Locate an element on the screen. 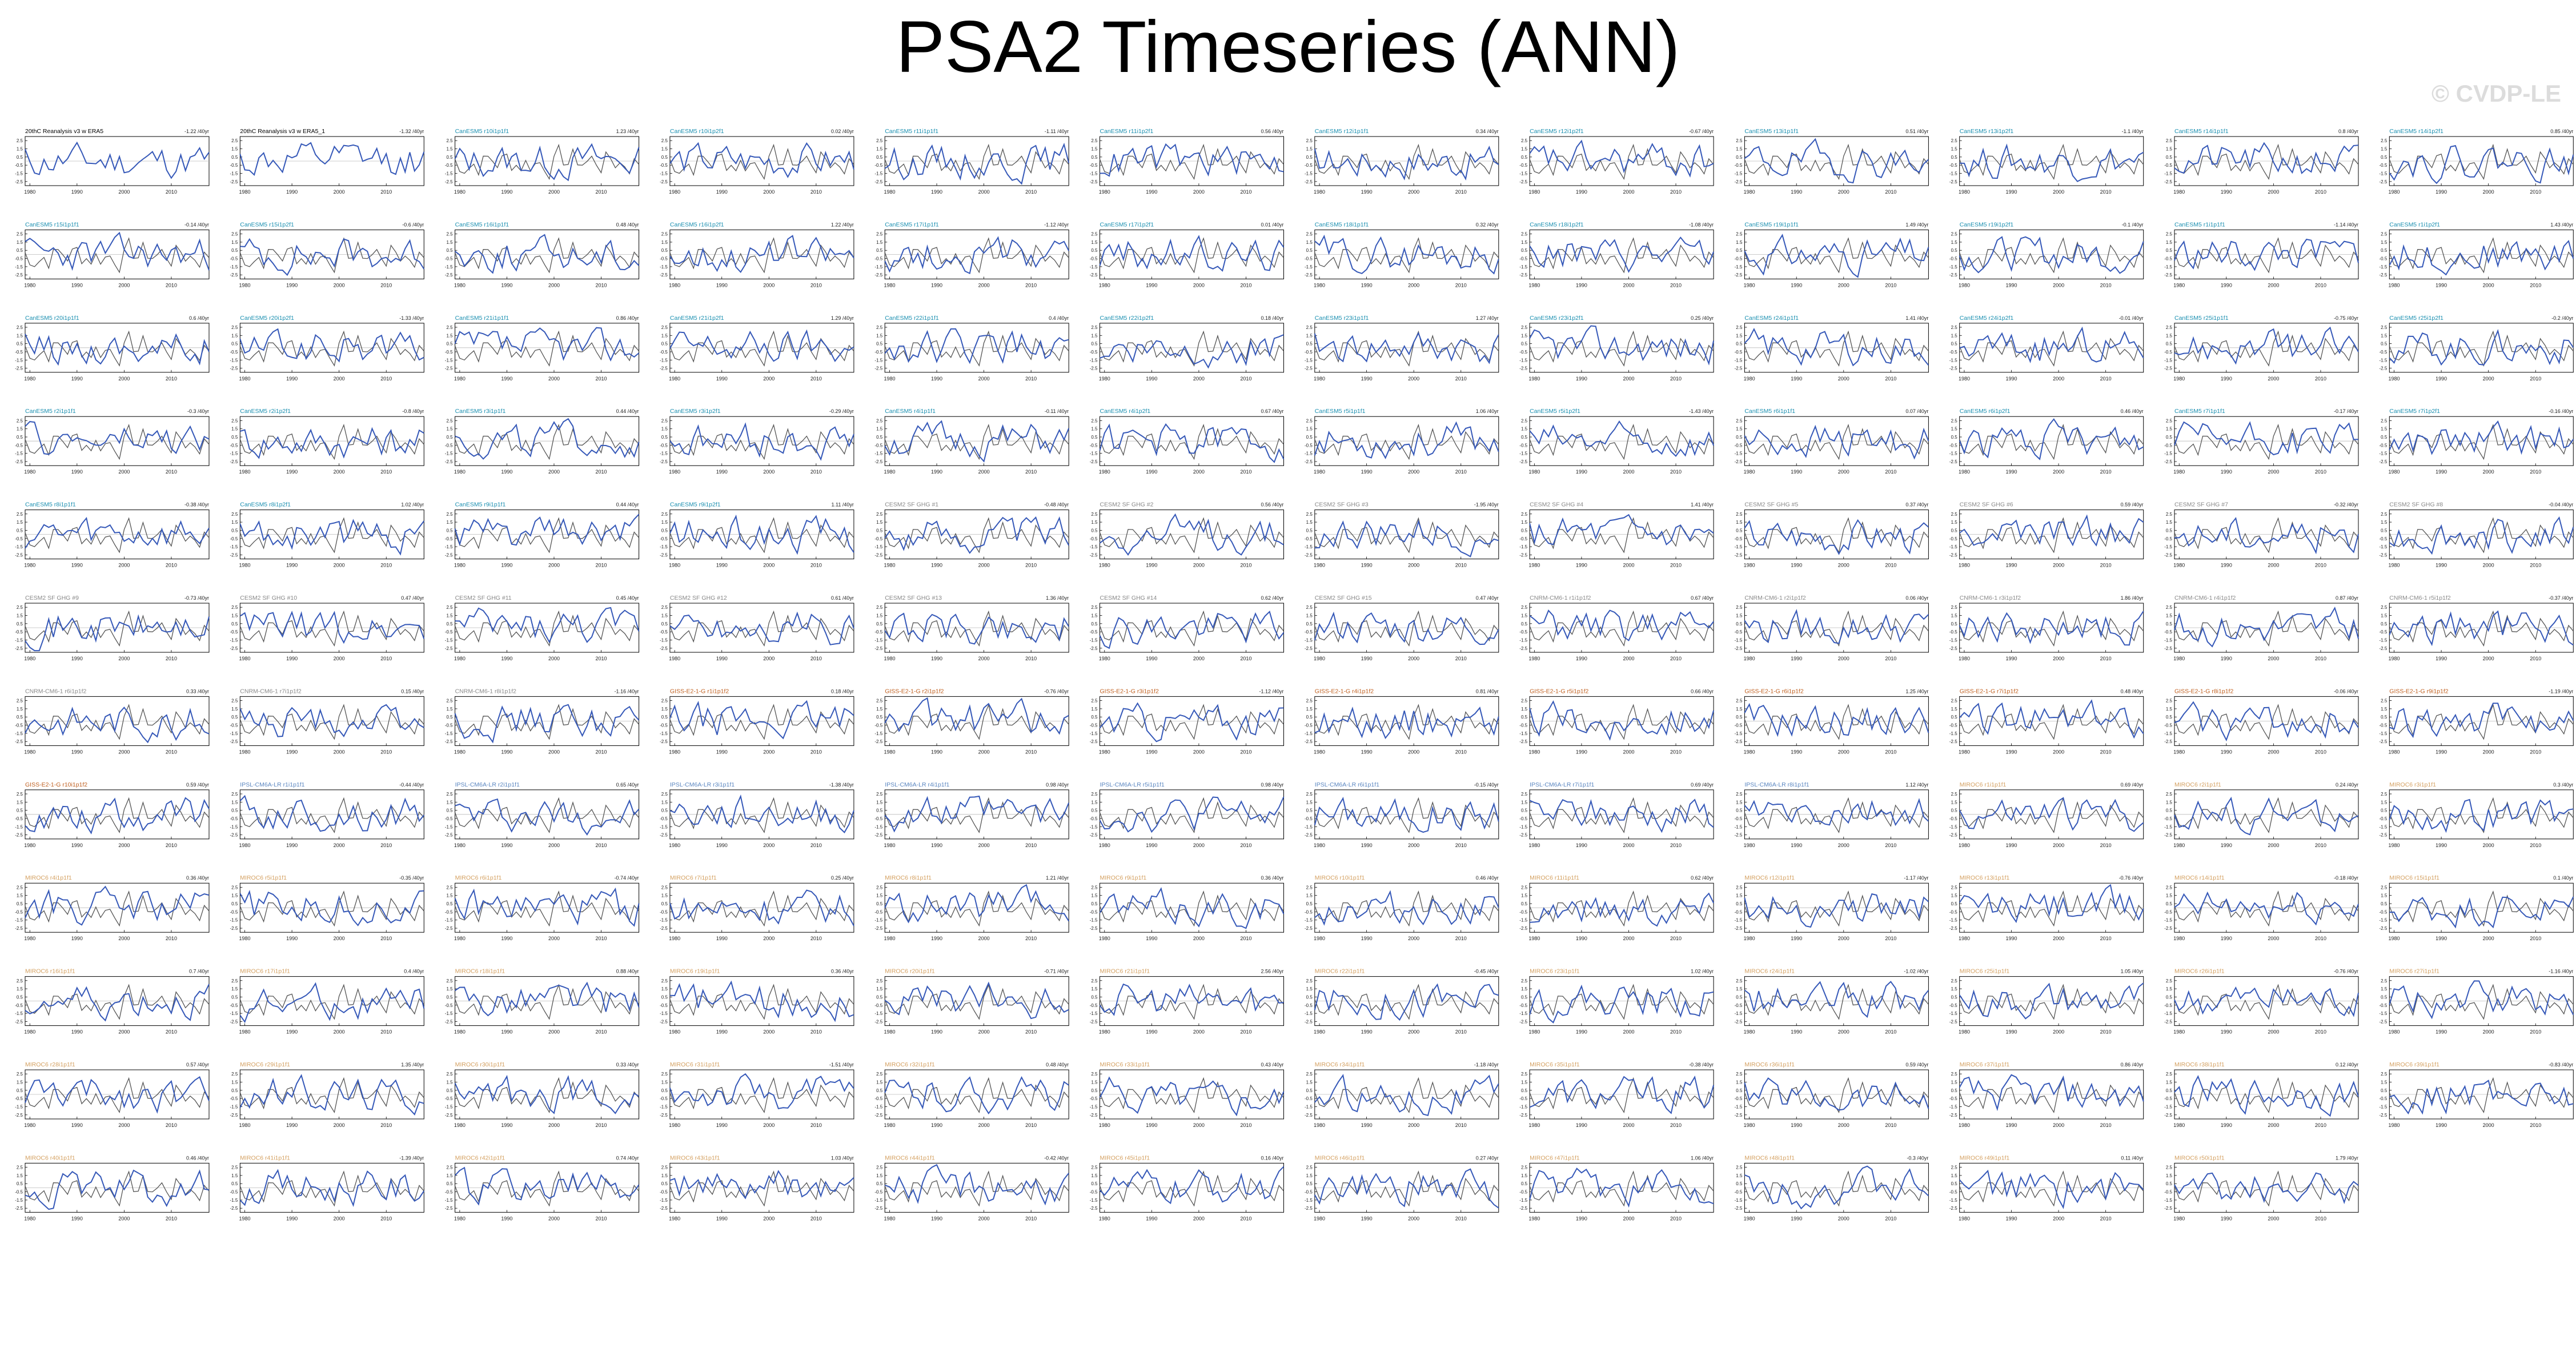 This screenshot has height=1348, width=2576. panel-label: CanESM5 r6i1p2f1 is located at coordinates (1985, 411).